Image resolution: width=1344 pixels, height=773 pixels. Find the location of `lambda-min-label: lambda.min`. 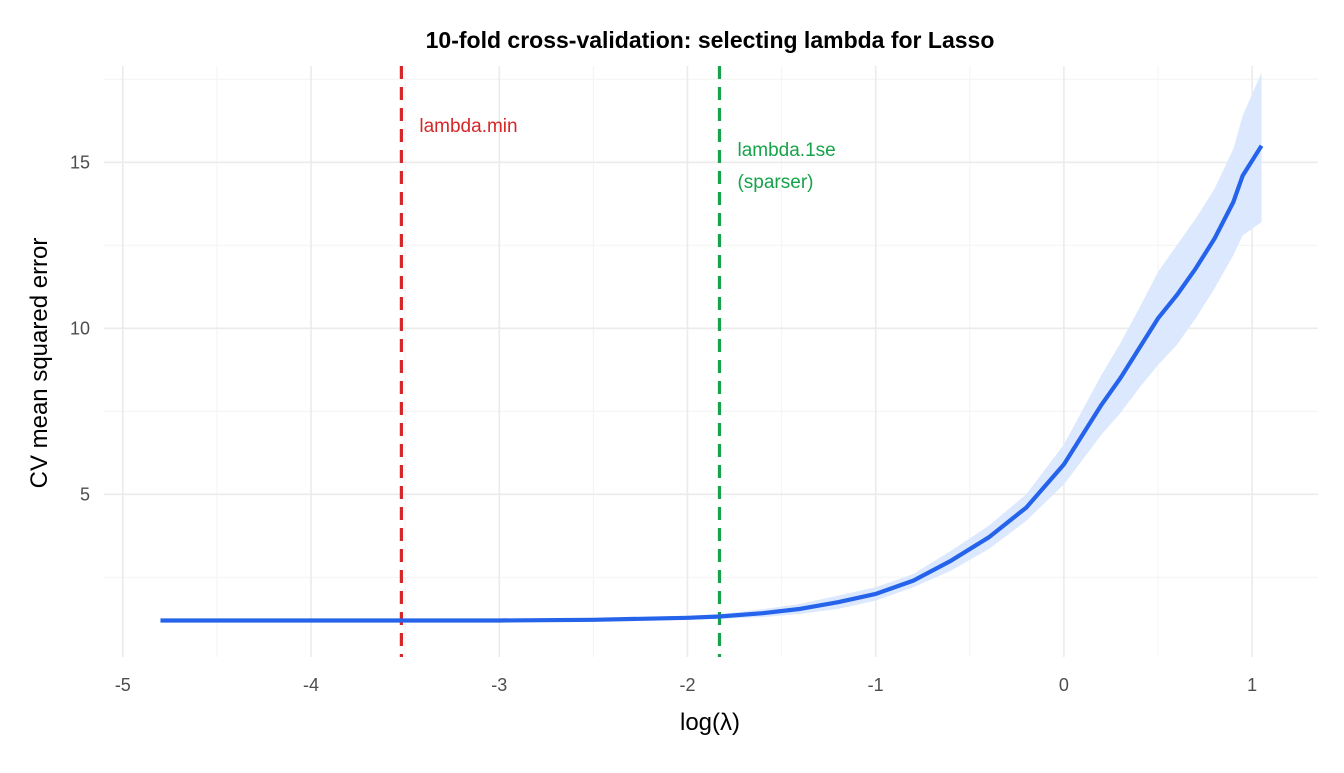

lambda-min-label: lambda.min is located at coordinates (468, 126).